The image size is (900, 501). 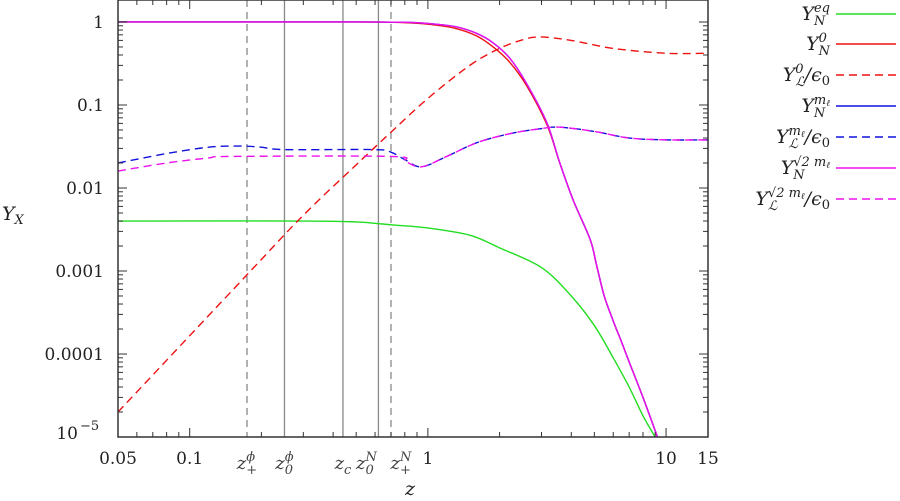 What do you see at coordinates (247, 464) in the screenshot?
I see `marker-label: z ϕ +` at bounding box center [247, 464].